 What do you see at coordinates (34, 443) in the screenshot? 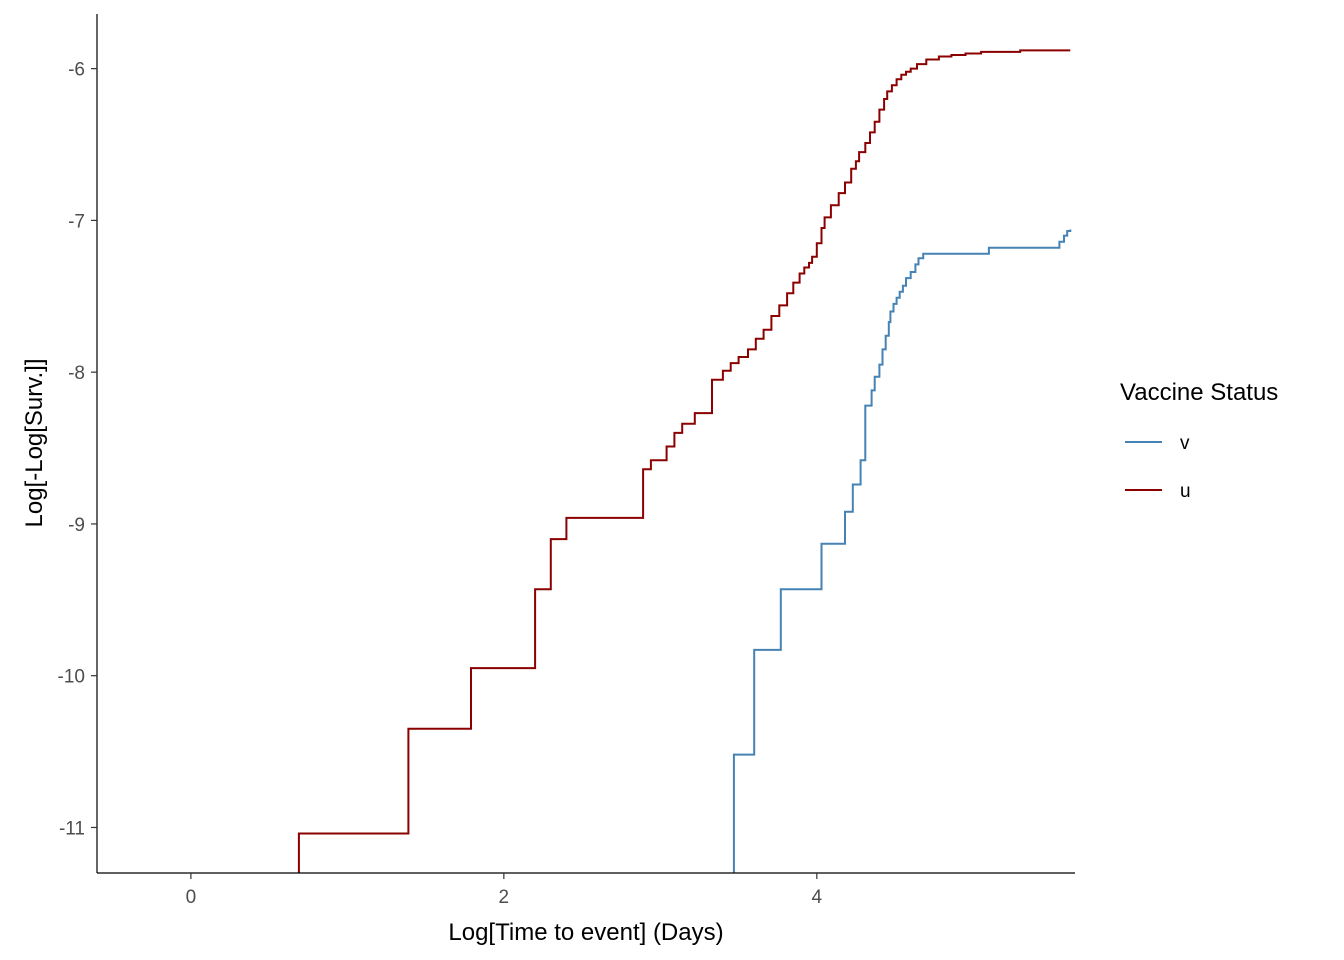
I see `y-axis-title: Log[-Log[Surv.]]` at bounding box center [34, 443].